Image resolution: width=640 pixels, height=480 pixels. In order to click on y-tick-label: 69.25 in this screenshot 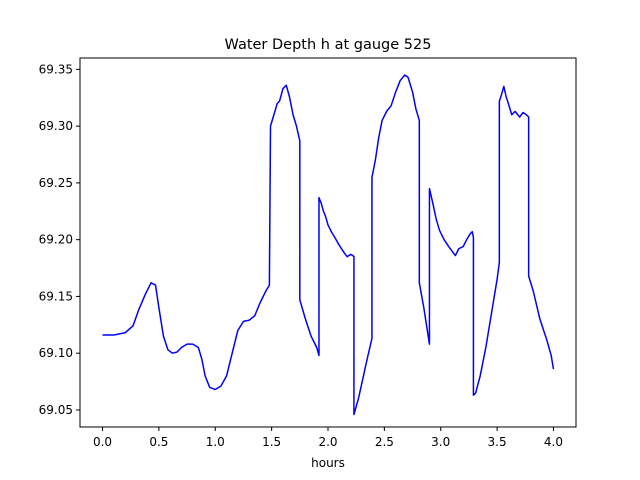, I will do `click(56, 183)`.